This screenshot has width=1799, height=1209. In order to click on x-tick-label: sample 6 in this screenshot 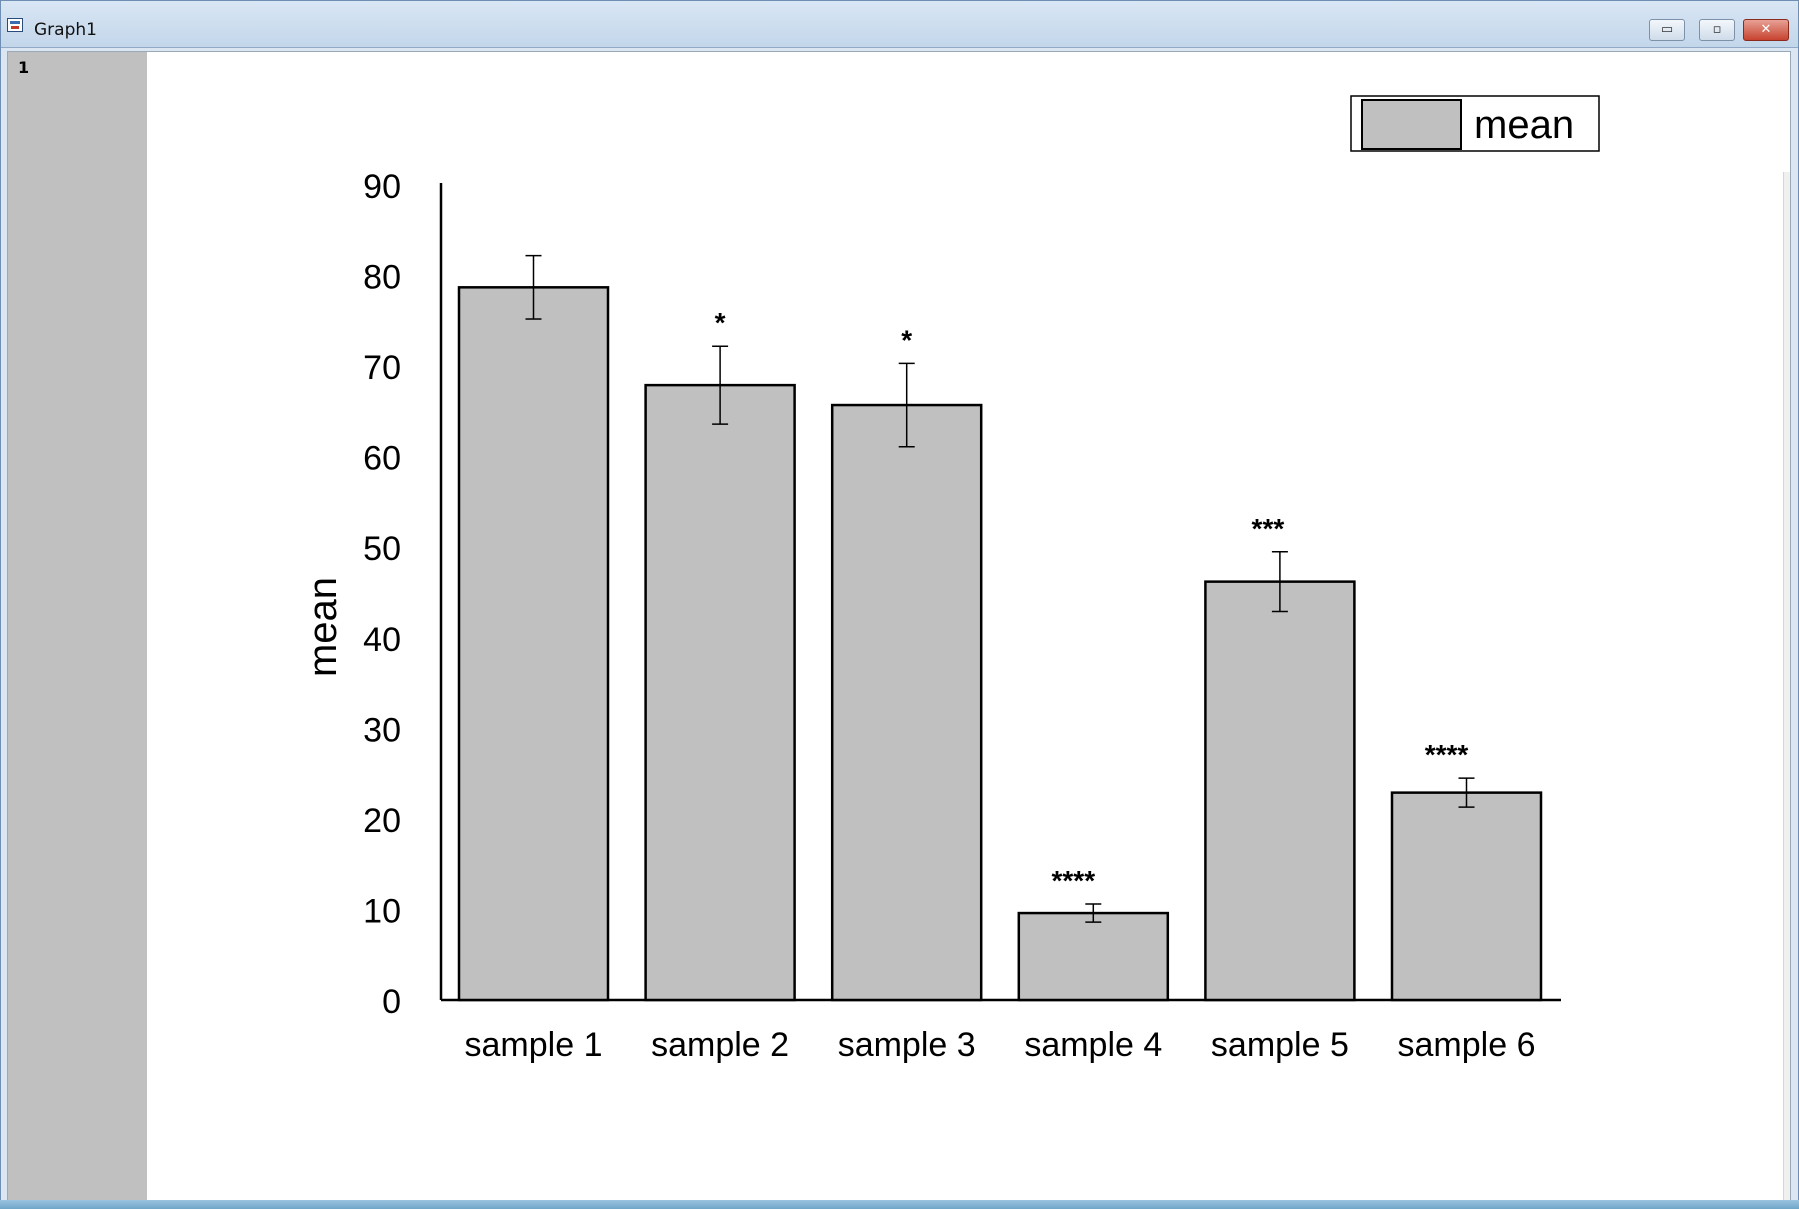, I will do `click(1467, 1045)`.